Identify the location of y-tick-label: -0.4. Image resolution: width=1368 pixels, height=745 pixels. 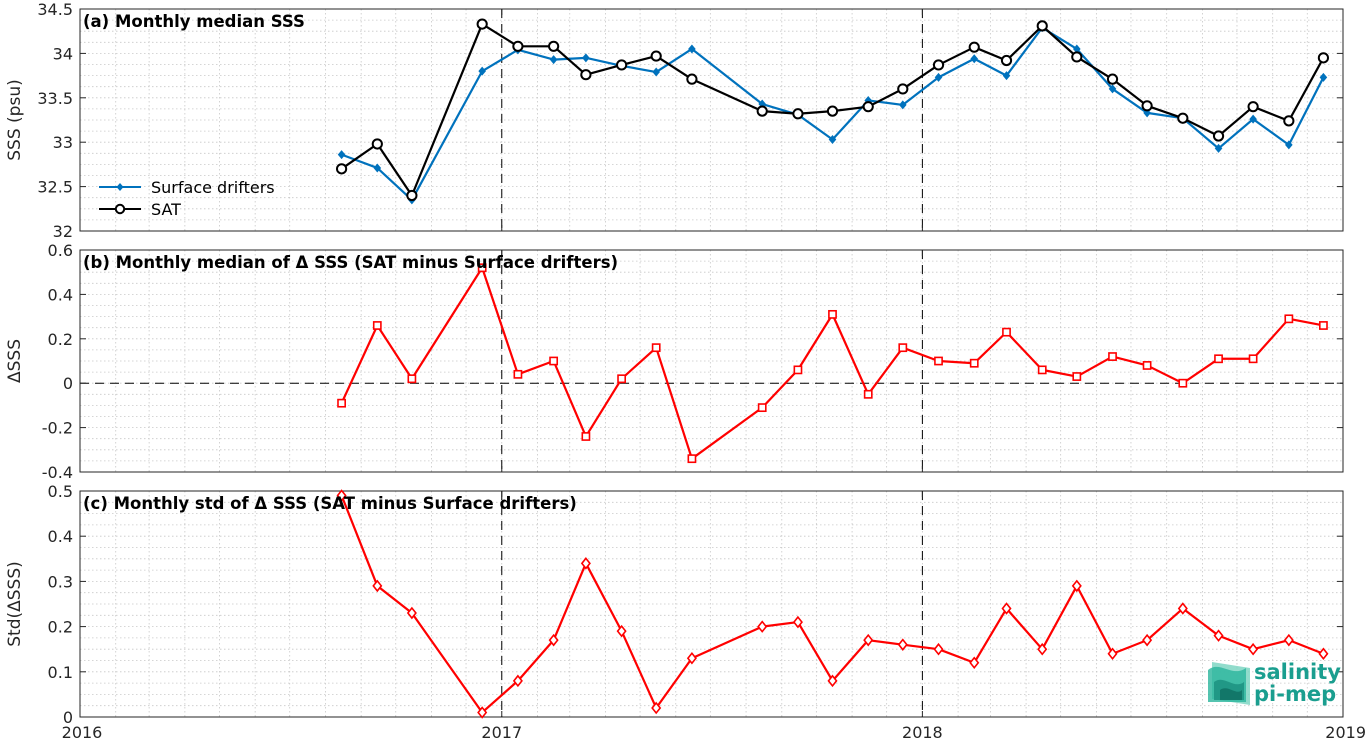
(57, 472).